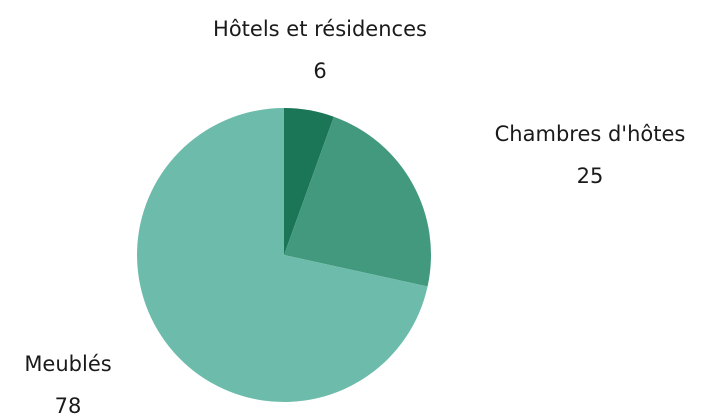 This screenshot has height=415, width=715. I want to click on slice-label: Chambres d'hôtes, so click(590, 134).